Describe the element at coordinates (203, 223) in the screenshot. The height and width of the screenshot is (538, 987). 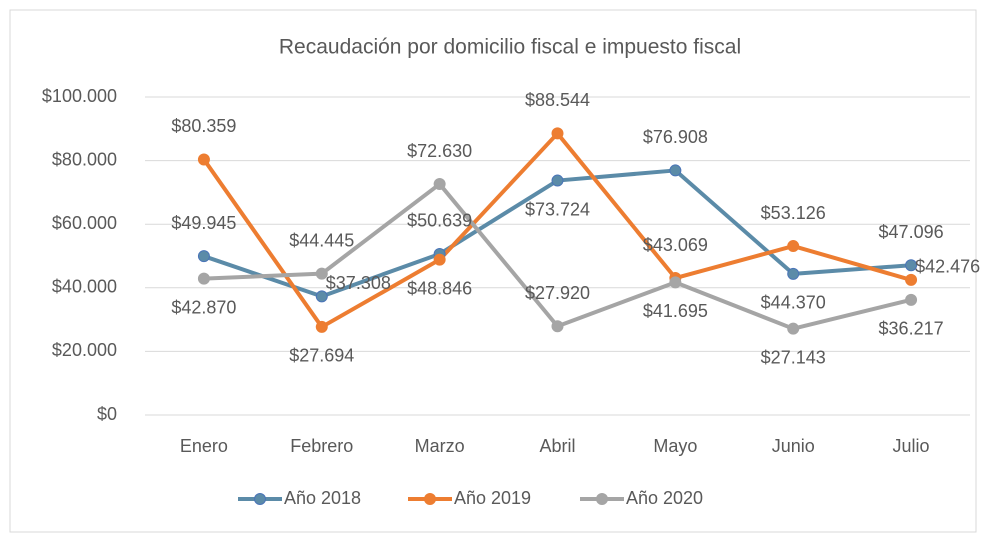
I see `data-label: $49.945` at that location.